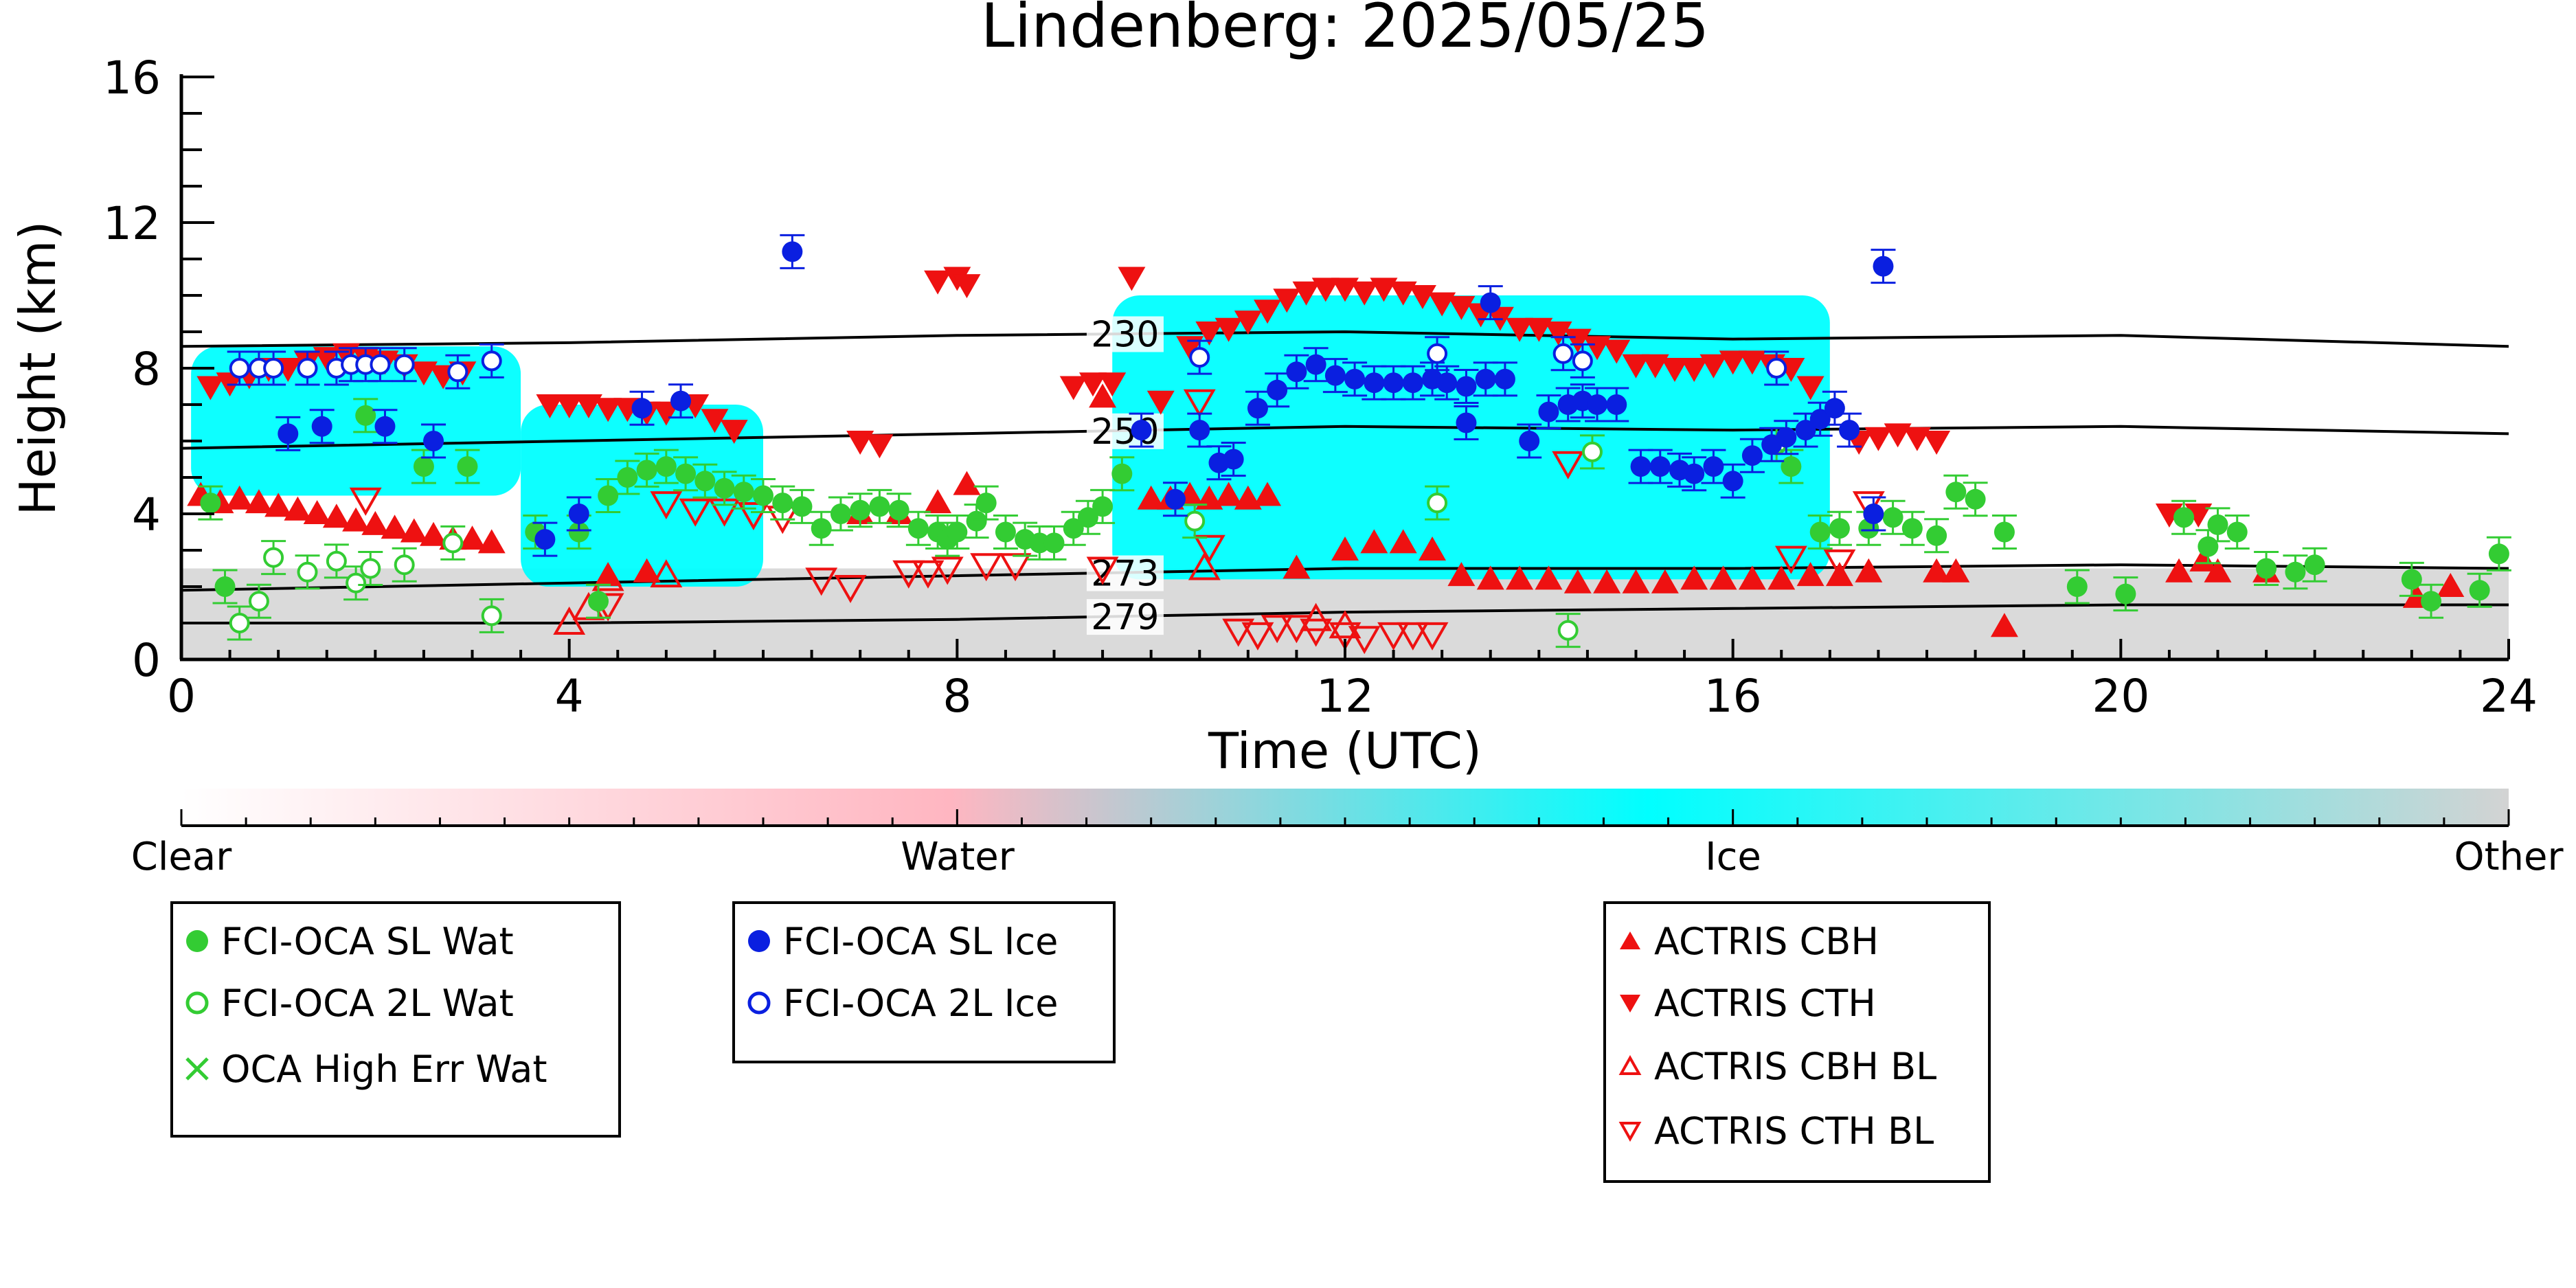 The image size is (2576, 1288). I want to click on colorbar-label-ice: Ice, so click(1733, 857).